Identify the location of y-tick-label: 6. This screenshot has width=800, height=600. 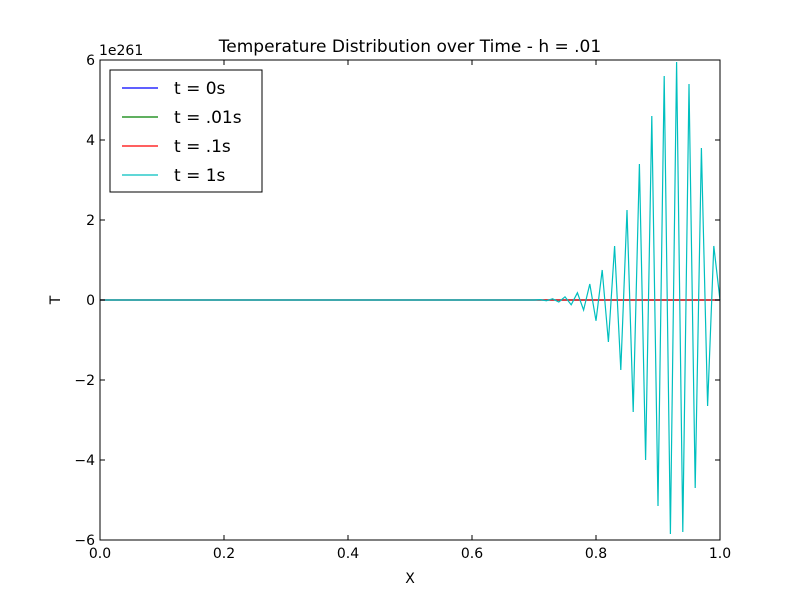
(90, 61).